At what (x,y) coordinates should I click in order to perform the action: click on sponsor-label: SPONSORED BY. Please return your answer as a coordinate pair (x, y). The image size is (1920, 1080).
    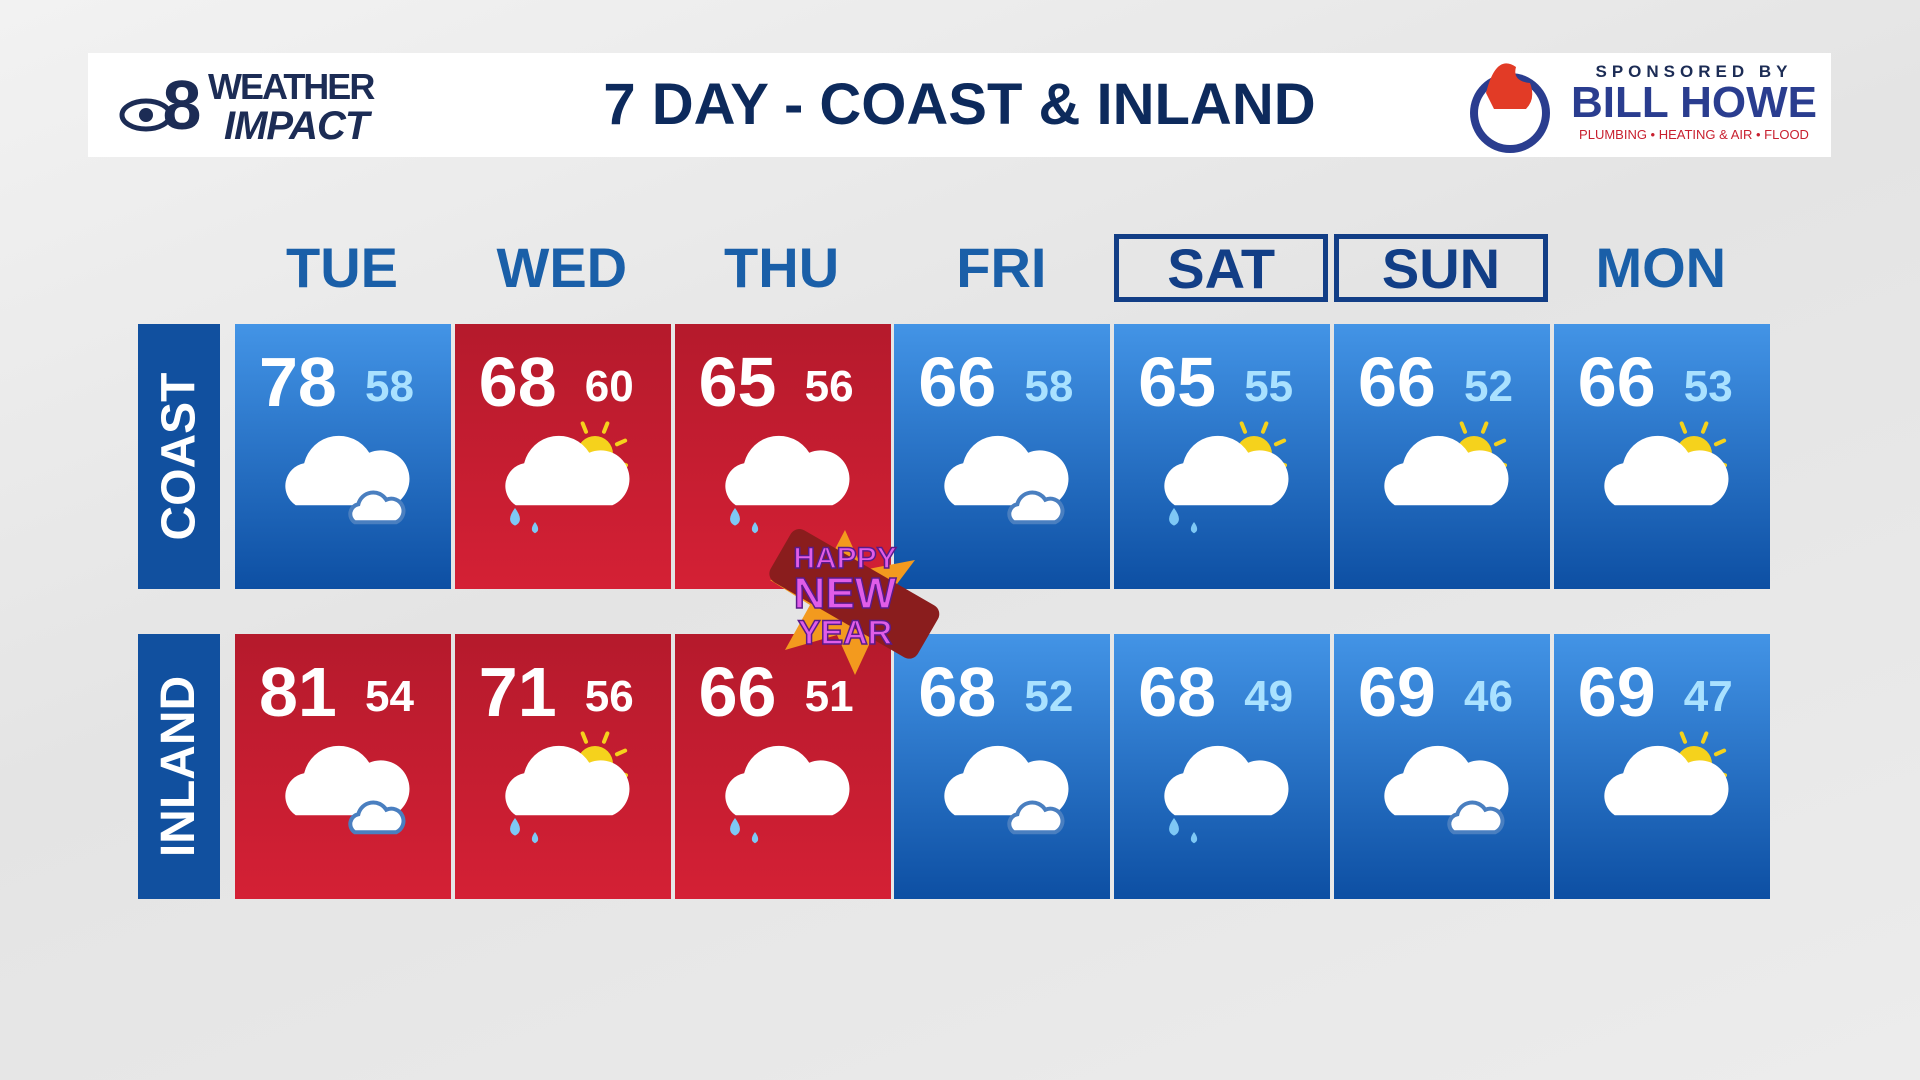
    Looking at the image, I should click on (1694, 71).